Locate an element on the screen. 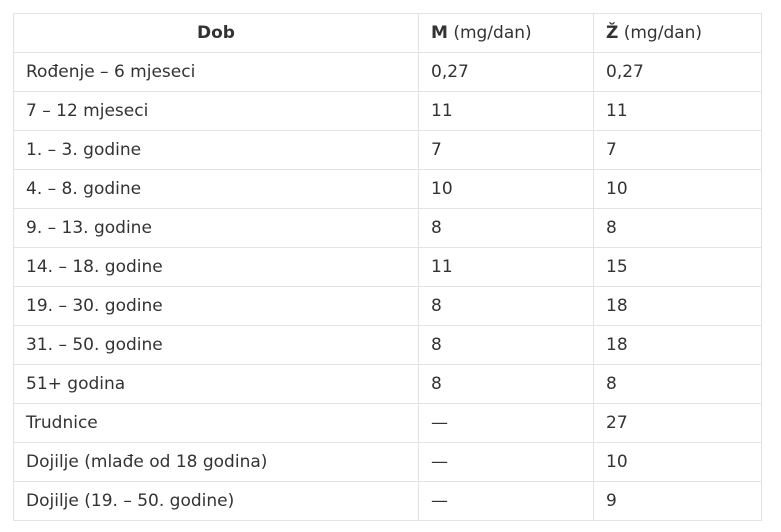 This screenshot has width=781, height=532. table-row: Trudnice — 27 is located at coordinates (387, 423).